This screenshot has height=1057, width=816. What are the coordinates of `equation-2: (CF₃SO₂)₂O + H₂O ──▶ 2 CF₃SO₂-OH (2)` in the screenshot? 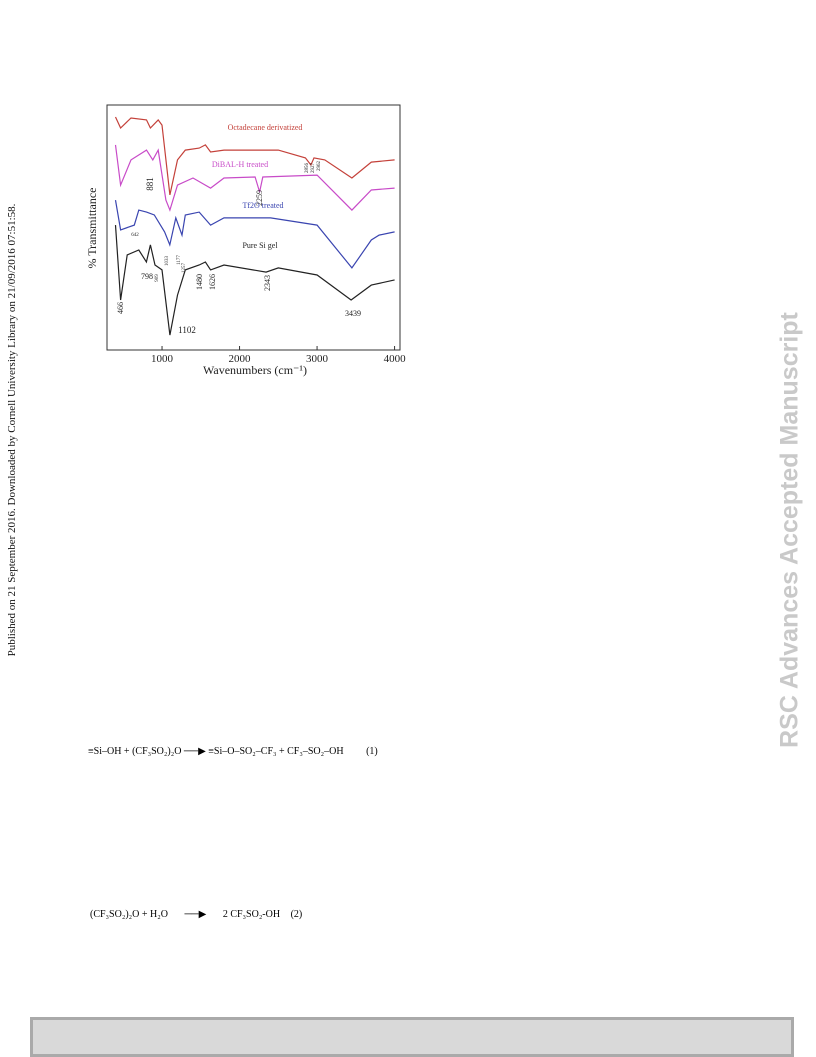 It's located at (196, 914).